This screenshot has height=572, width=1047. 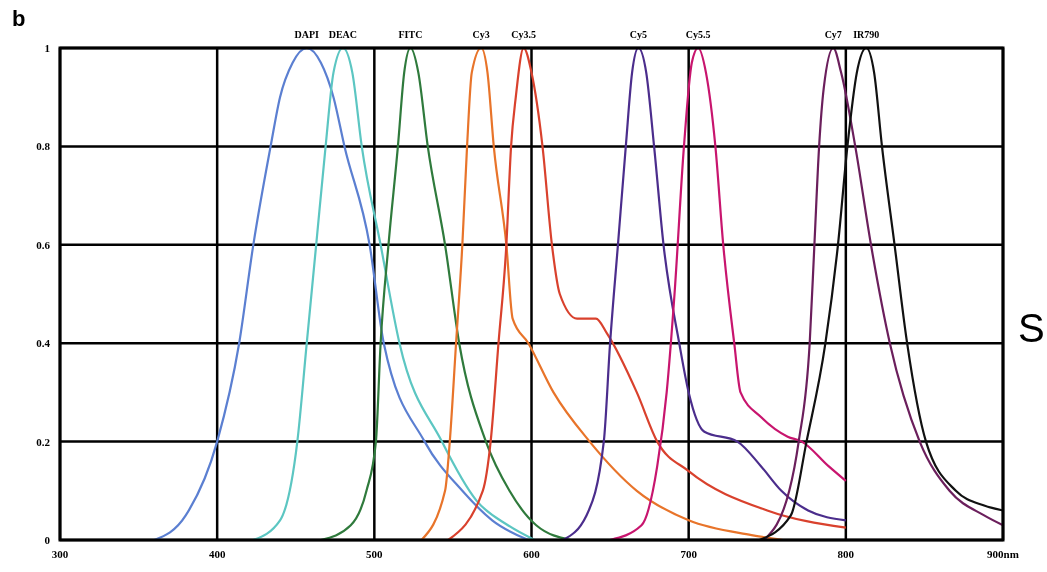 I want to click on y-tick-label: 0, so click(x=47, y=540).